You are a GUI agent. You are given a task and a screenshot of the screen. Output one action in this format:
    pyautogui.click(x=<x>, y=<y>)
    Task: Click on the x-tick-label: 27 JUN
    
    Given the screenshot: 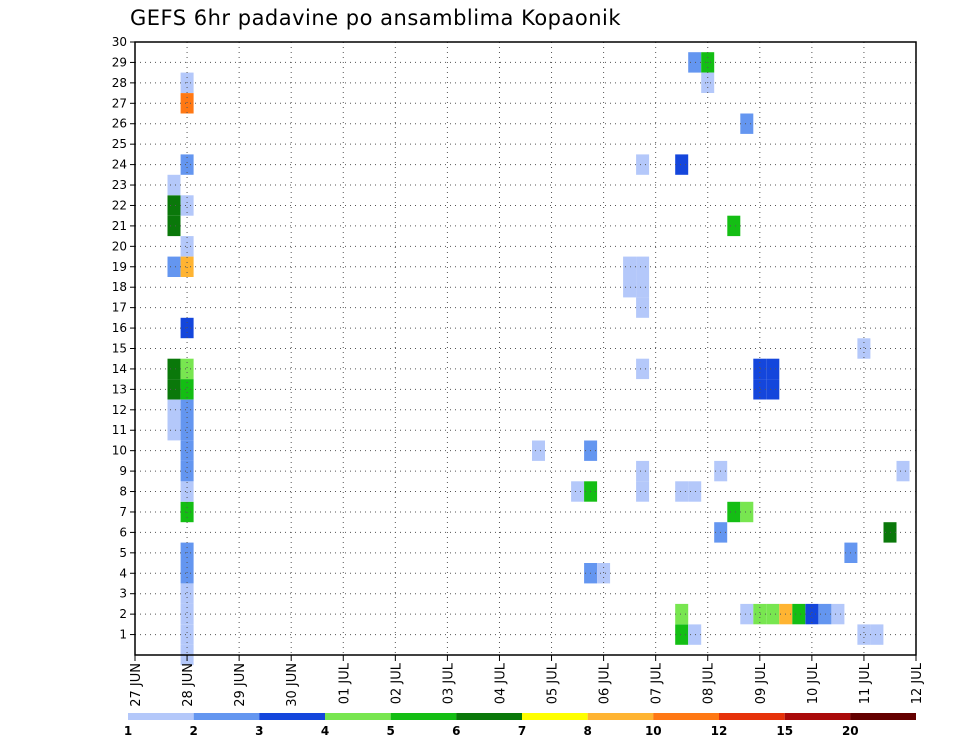 What is the action you would take?
    pyautogui.click(x=136, y=685)
    